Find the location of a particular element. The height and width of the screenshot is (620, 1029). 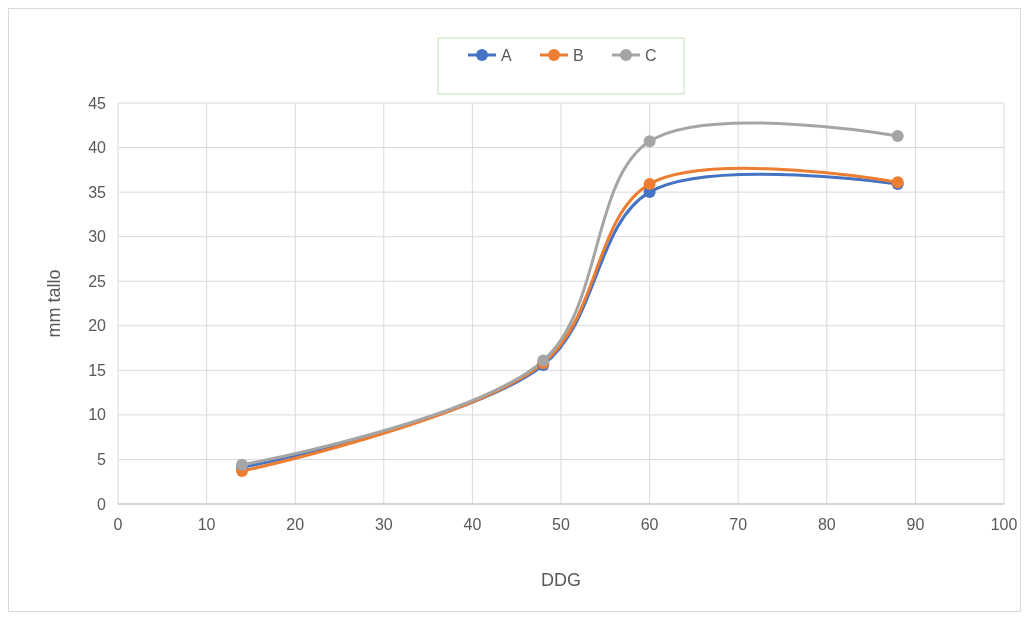

legend-label: C is located at coordinates (651, 55).